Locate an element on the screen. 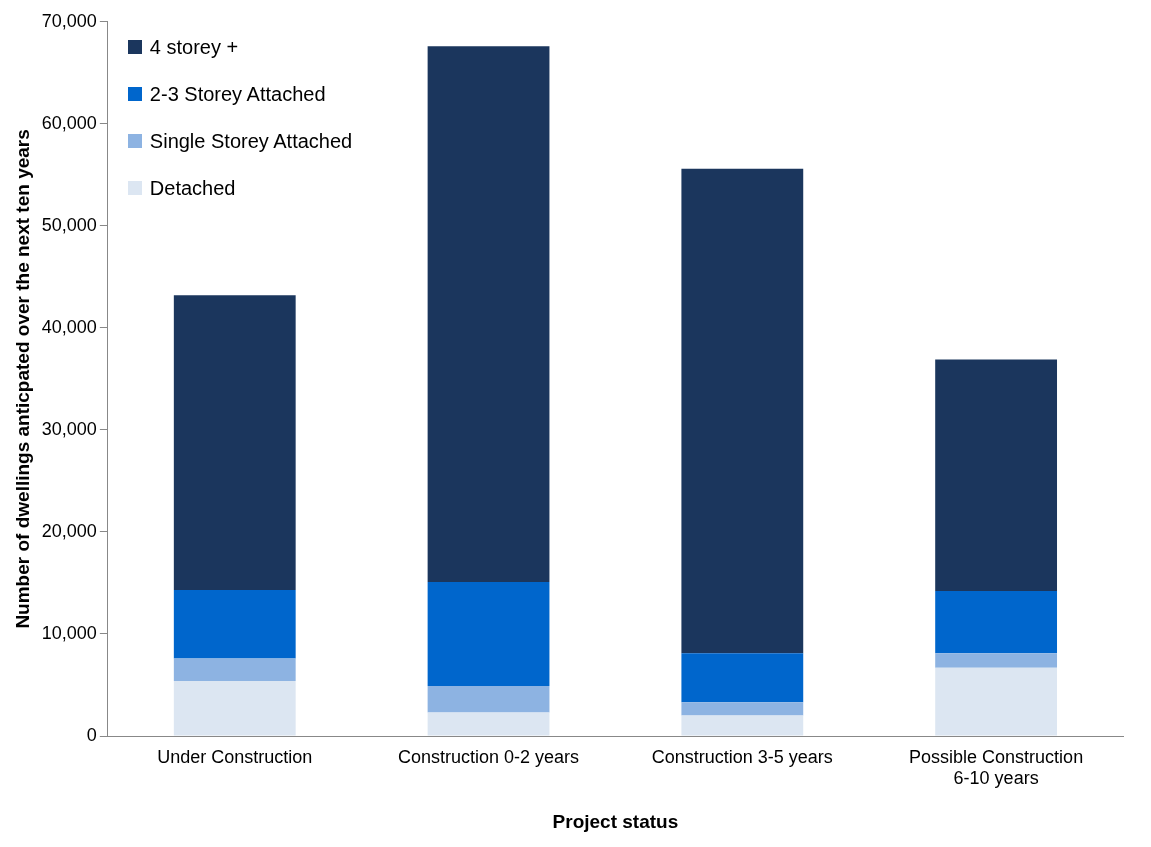 This screenshot has height=847, width=1151. y-tick-label: 40,000 is located at coordinates (69, 326).